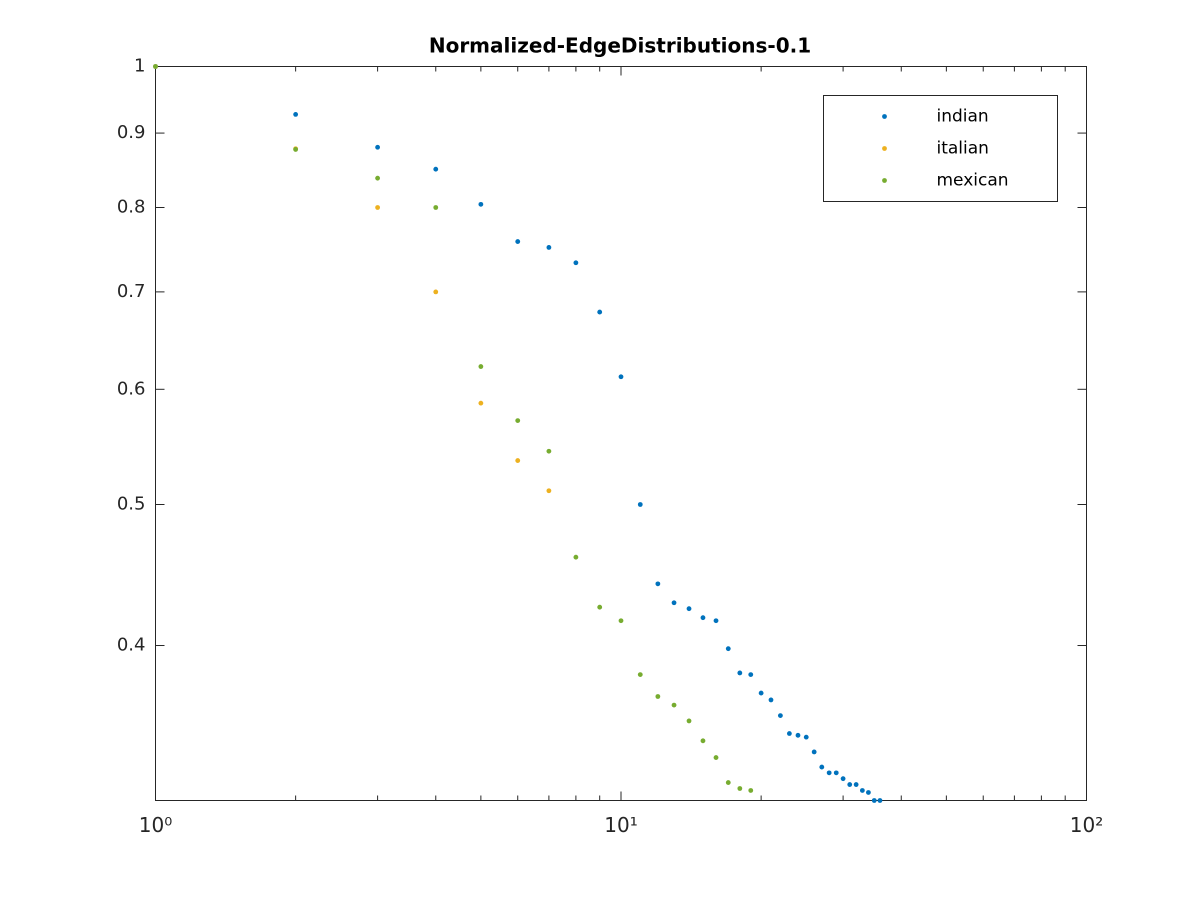 The image size is (1200, 900). Describe the element at coordinates (131, 645) in the screenshot. I see `y-tick-label: 0.4` at that location.